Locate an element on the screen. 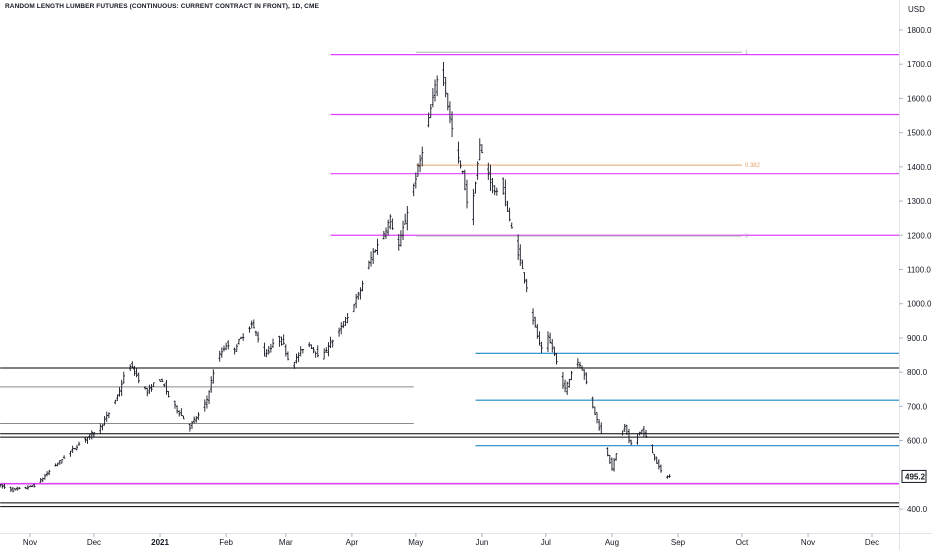  price-tick-label: 1000.0 is located at coordinates (919, 304).